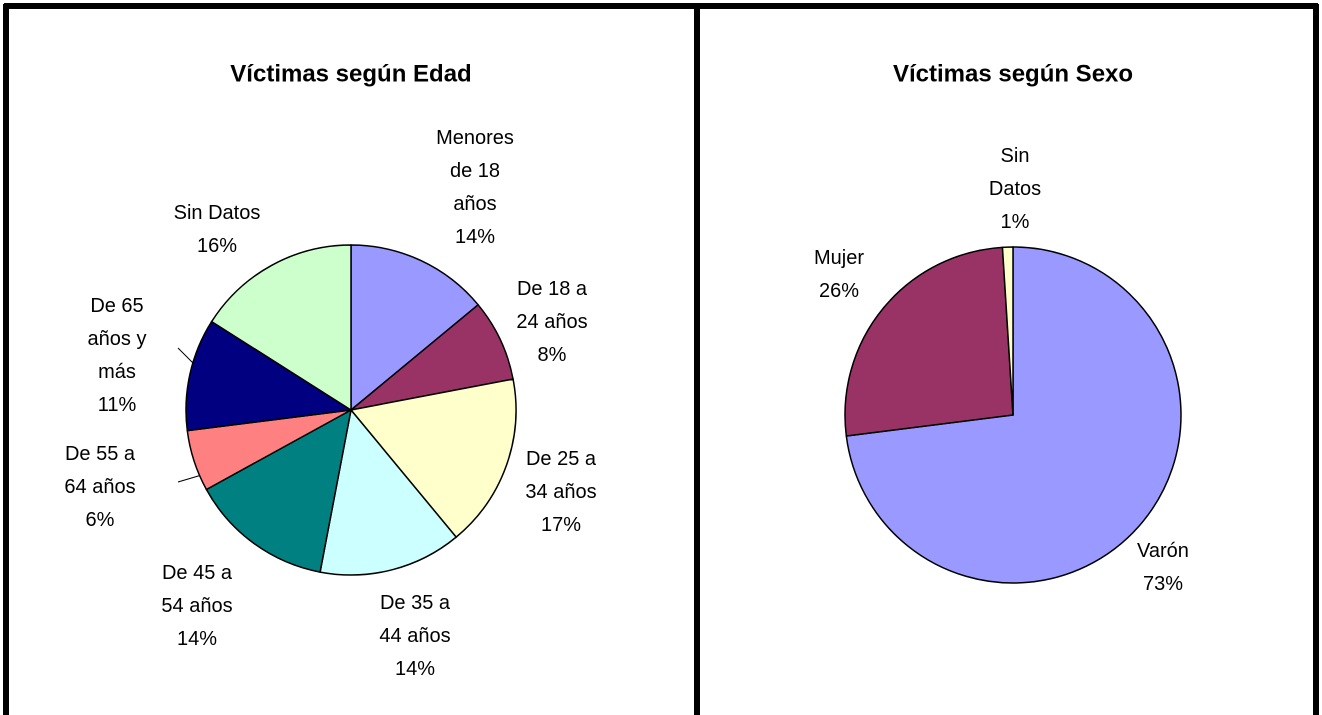 The image size is (1322, 715). I want to click on value-label: 8%, so click(552, 355).